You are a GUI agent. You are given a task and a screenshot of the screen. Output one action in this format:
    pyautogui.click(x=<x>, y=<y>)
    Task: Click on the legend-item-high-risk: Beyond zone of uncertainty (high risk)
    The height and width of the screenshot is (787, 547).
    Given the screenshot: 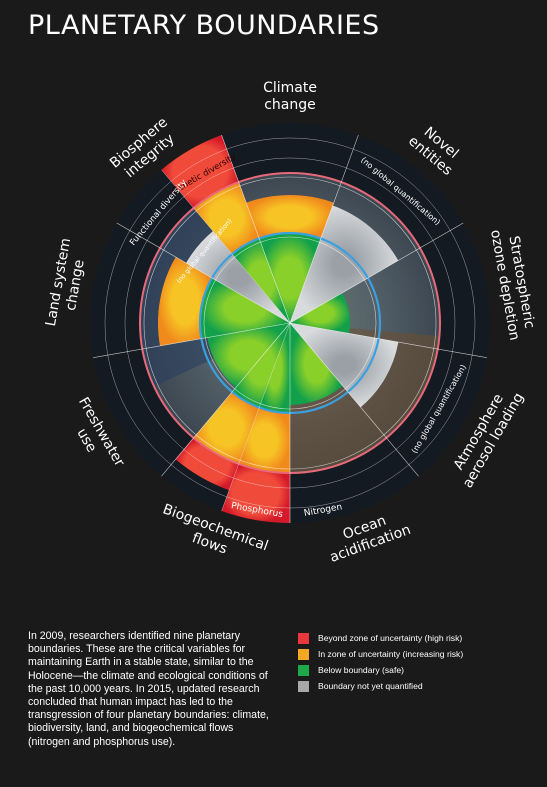 What is the action you would take?
    pyautogui.click(x=413, y=638)
    